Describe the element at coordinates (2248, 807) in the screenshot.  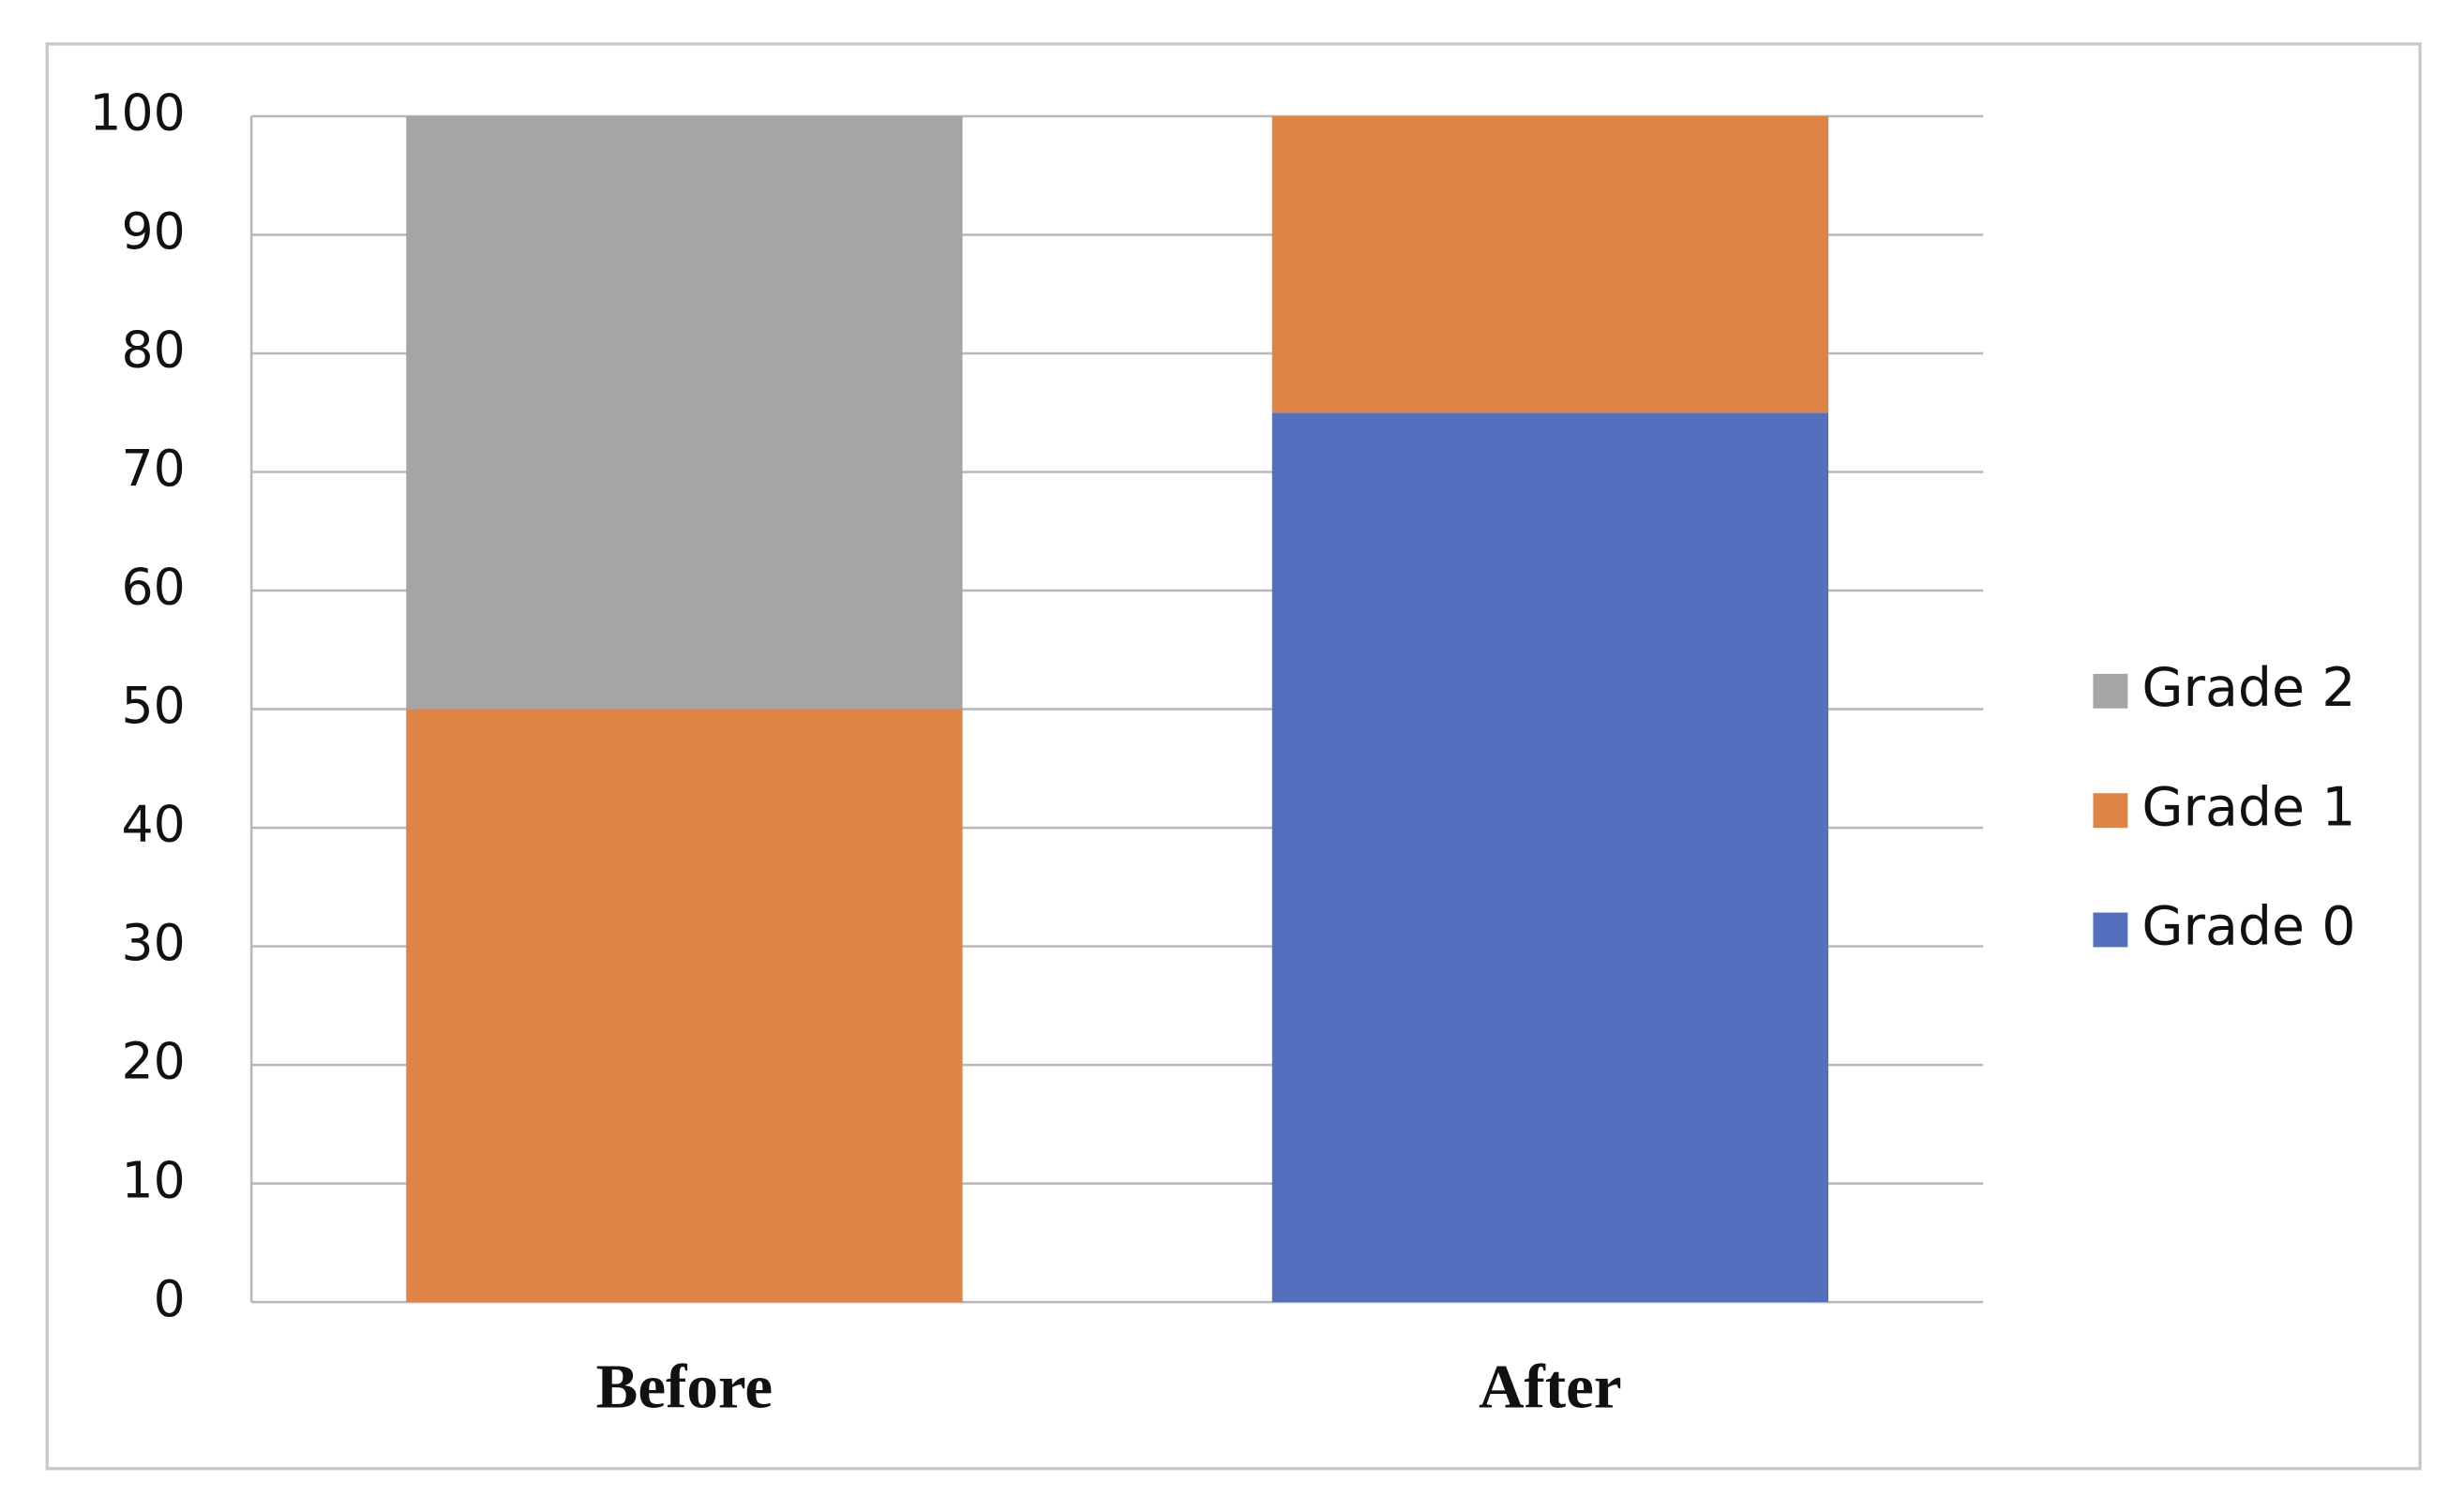
I see `legend-label: Grade 1` at that location.